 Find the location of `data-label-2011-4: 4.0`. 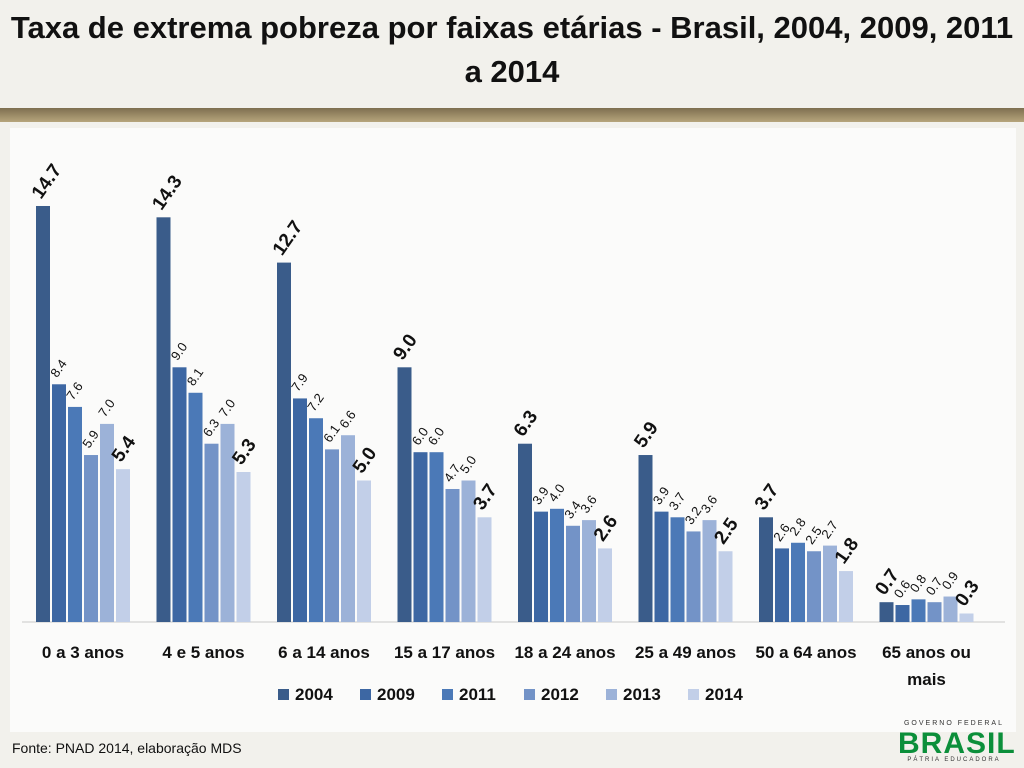

data-label-2011-4: 4.0 is located at coordinates (556, 492).